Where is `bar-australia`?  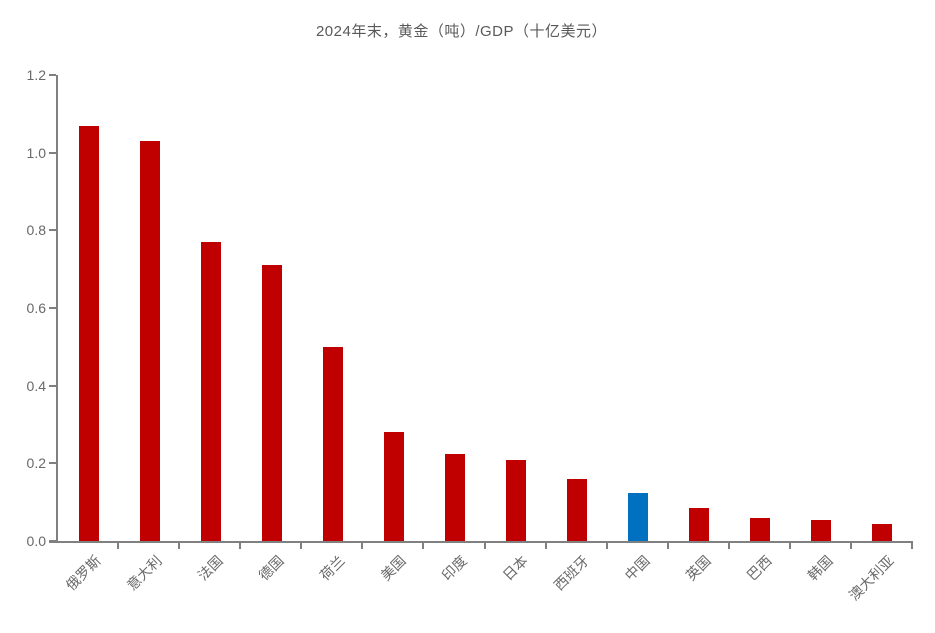
bar-australia is located at coordinates (882, 532).